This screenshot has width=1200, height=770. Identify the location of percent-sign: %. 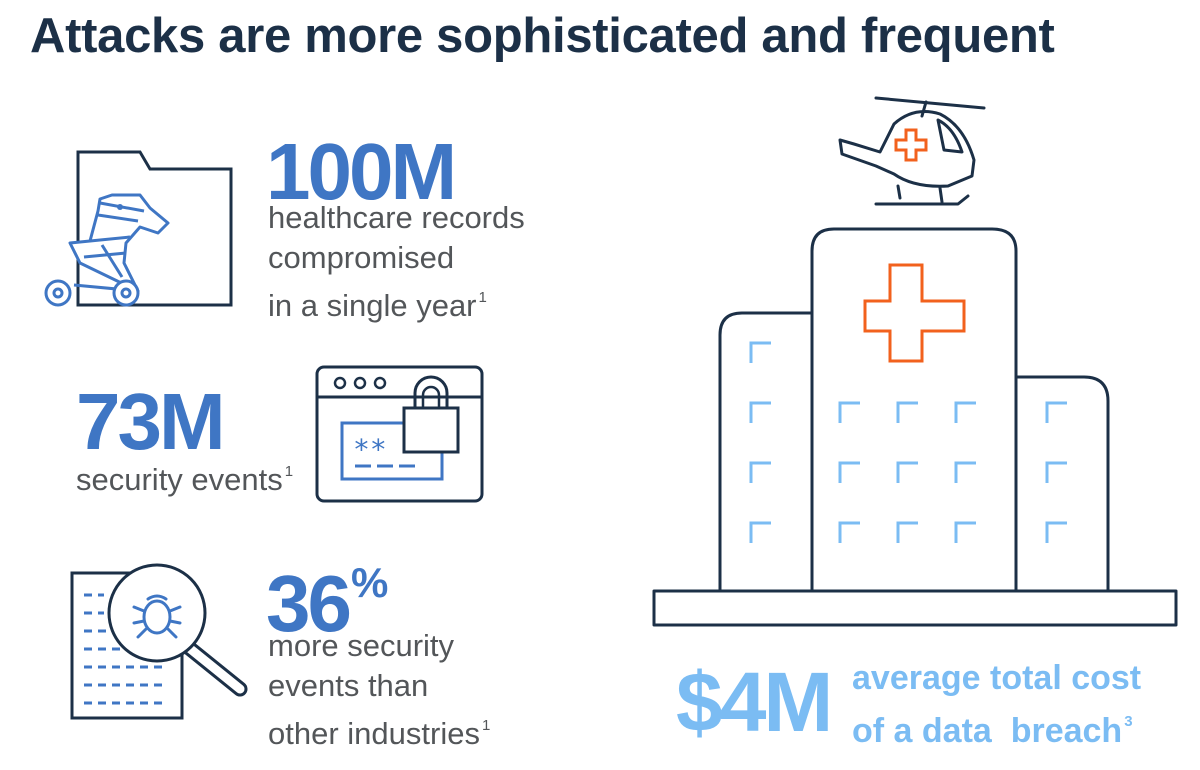
(369, 582).